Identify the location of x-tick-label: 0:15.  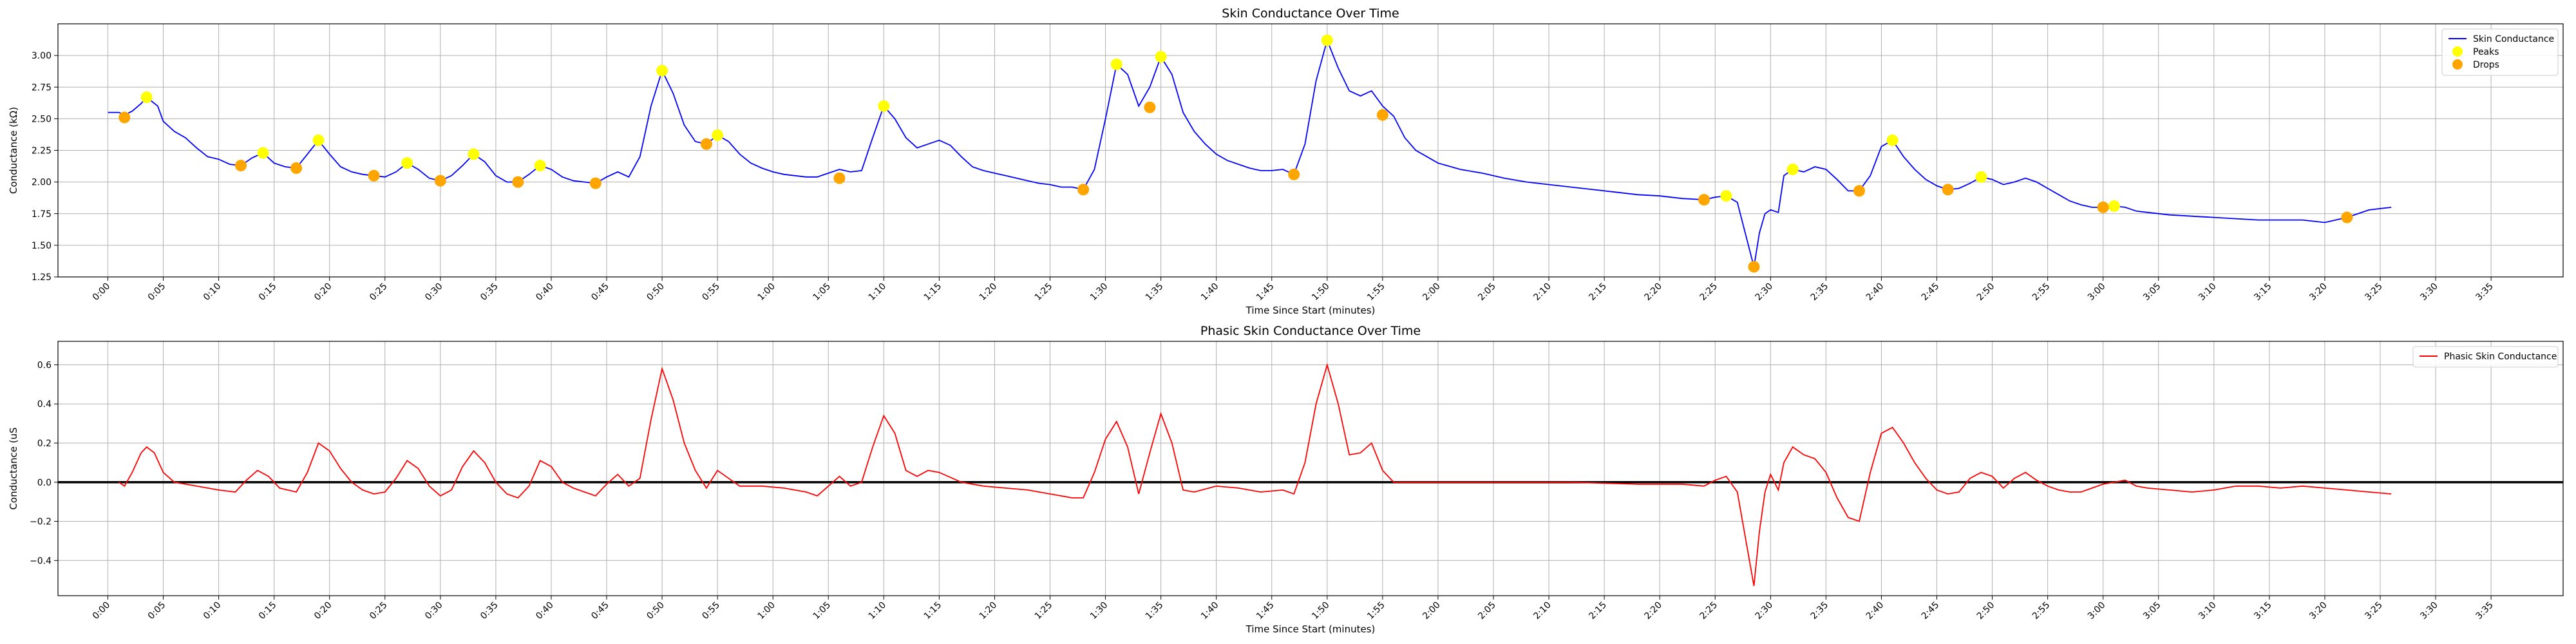
(268, 611).